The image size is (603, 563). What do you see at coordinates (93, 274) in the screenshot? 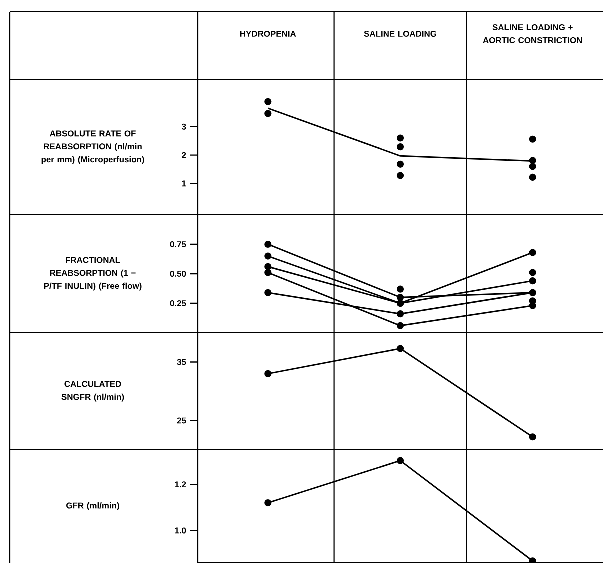
I see `y-axis-title: FRACTIONAL REABSORPTION (1 − P/TF INULIN) (Free flow)` at bounding box center [93, 274].